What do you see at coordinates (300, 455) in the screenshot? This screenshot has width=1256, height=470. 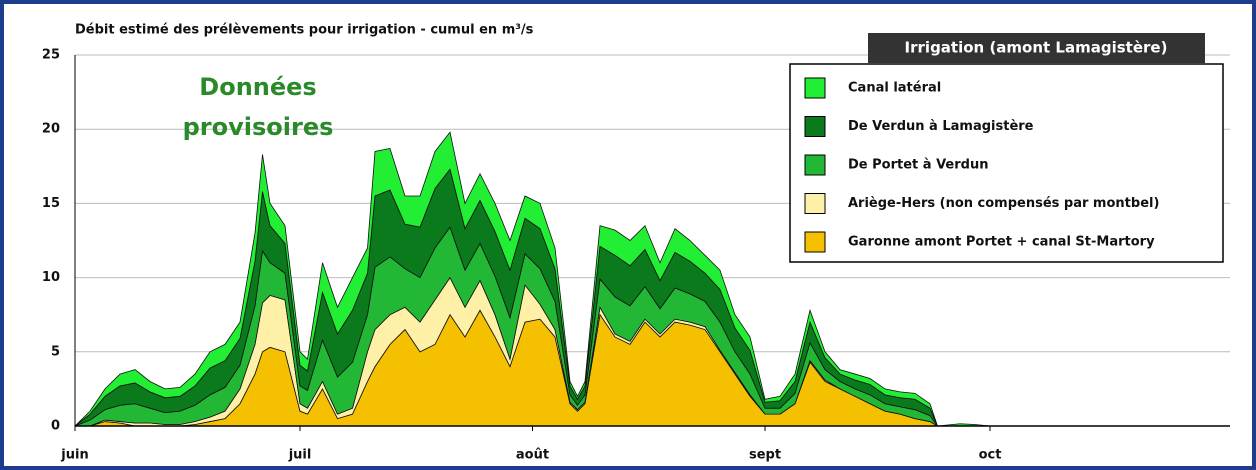 I see `x-tick-label: juil` at bounding box center [300, 455].